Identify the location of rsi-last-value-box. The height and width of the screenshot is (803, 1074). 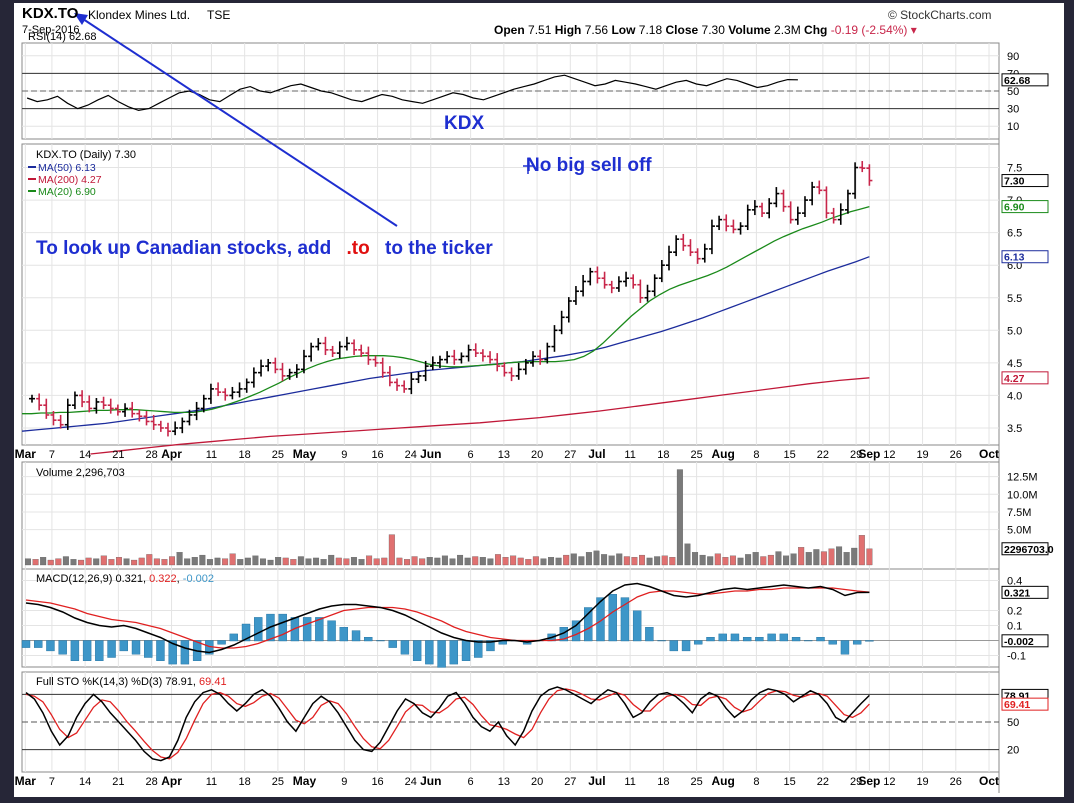
(1025, 80).